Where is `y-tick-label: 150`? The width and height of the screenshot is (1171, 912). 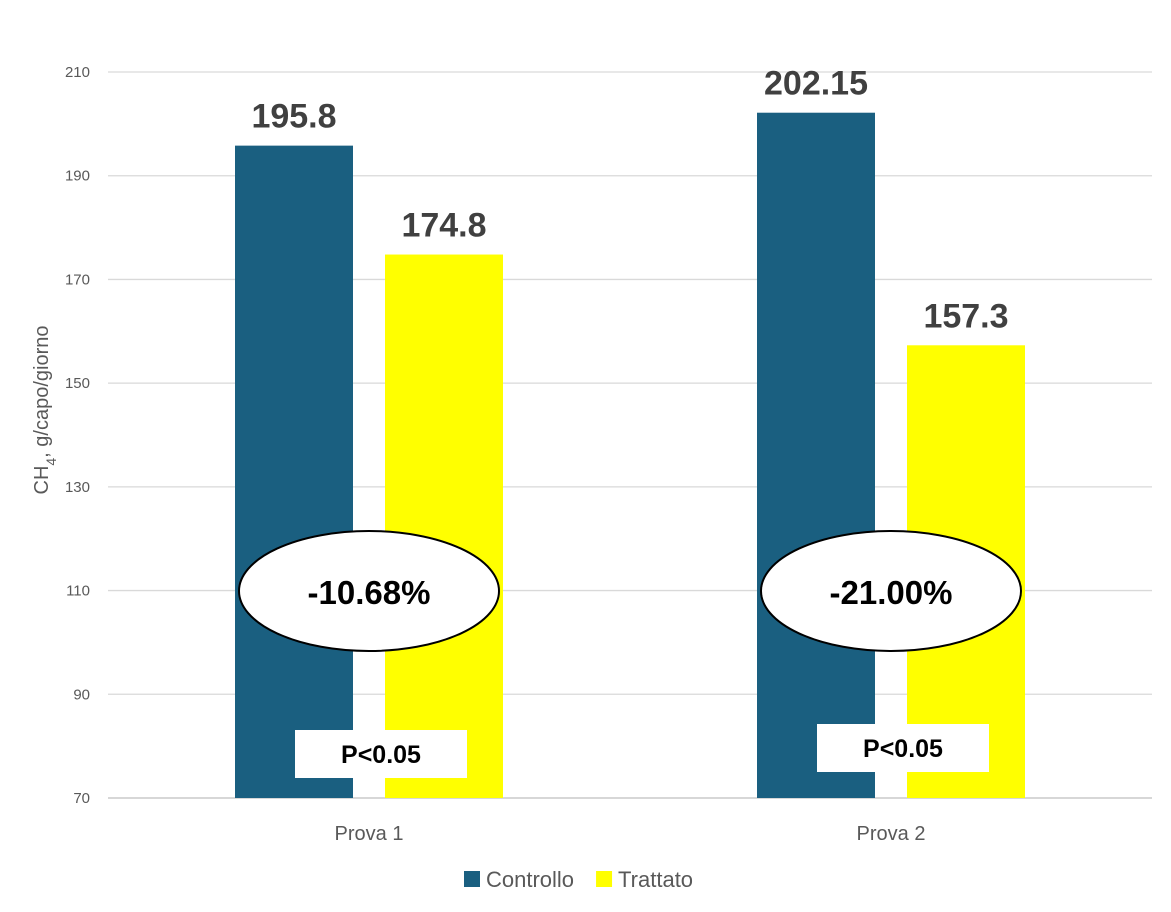
y-tick-label: 150 is located at coordinates (77, 383).